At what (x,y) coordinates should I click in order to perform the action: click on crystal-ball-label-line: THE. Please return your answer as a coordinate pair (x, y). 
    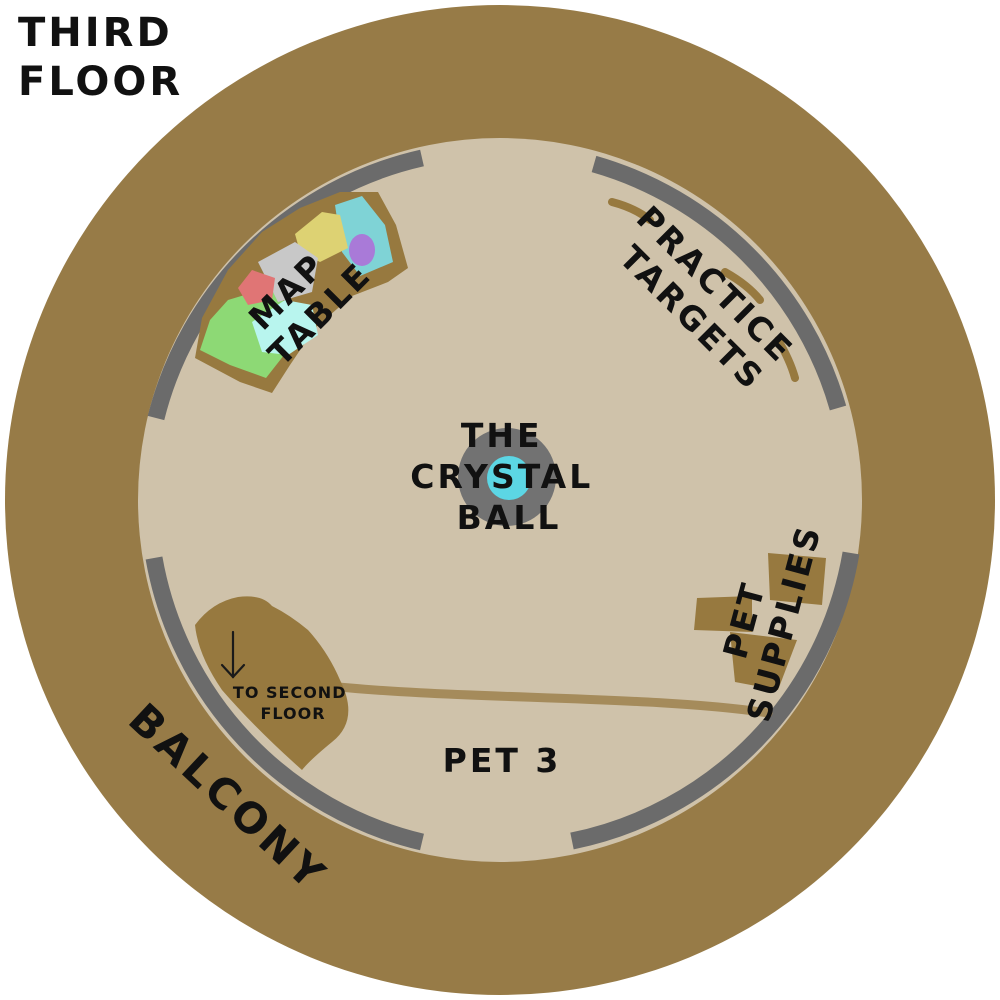
    Looking at the image, I should click on (502, 435).